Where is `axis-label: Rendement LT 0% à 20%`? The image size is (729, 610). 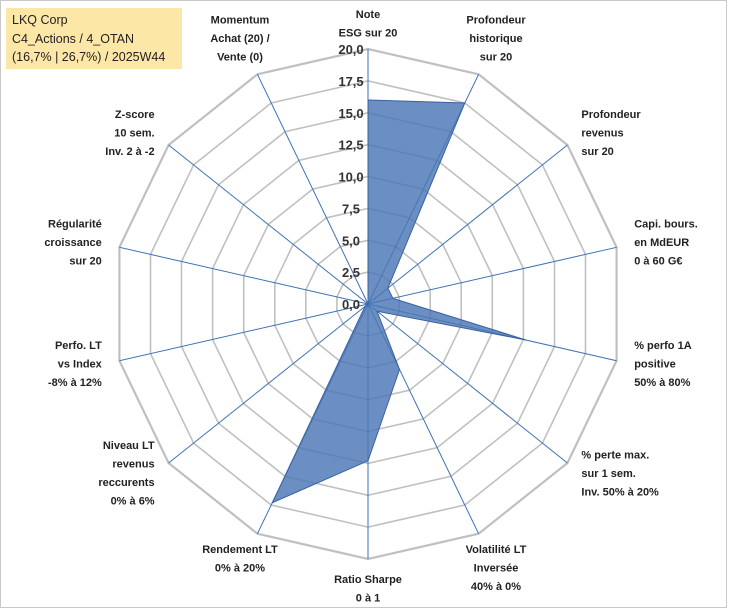
axis-label: Rendement LT 0% à 20% is located at coordinates (240, 559).